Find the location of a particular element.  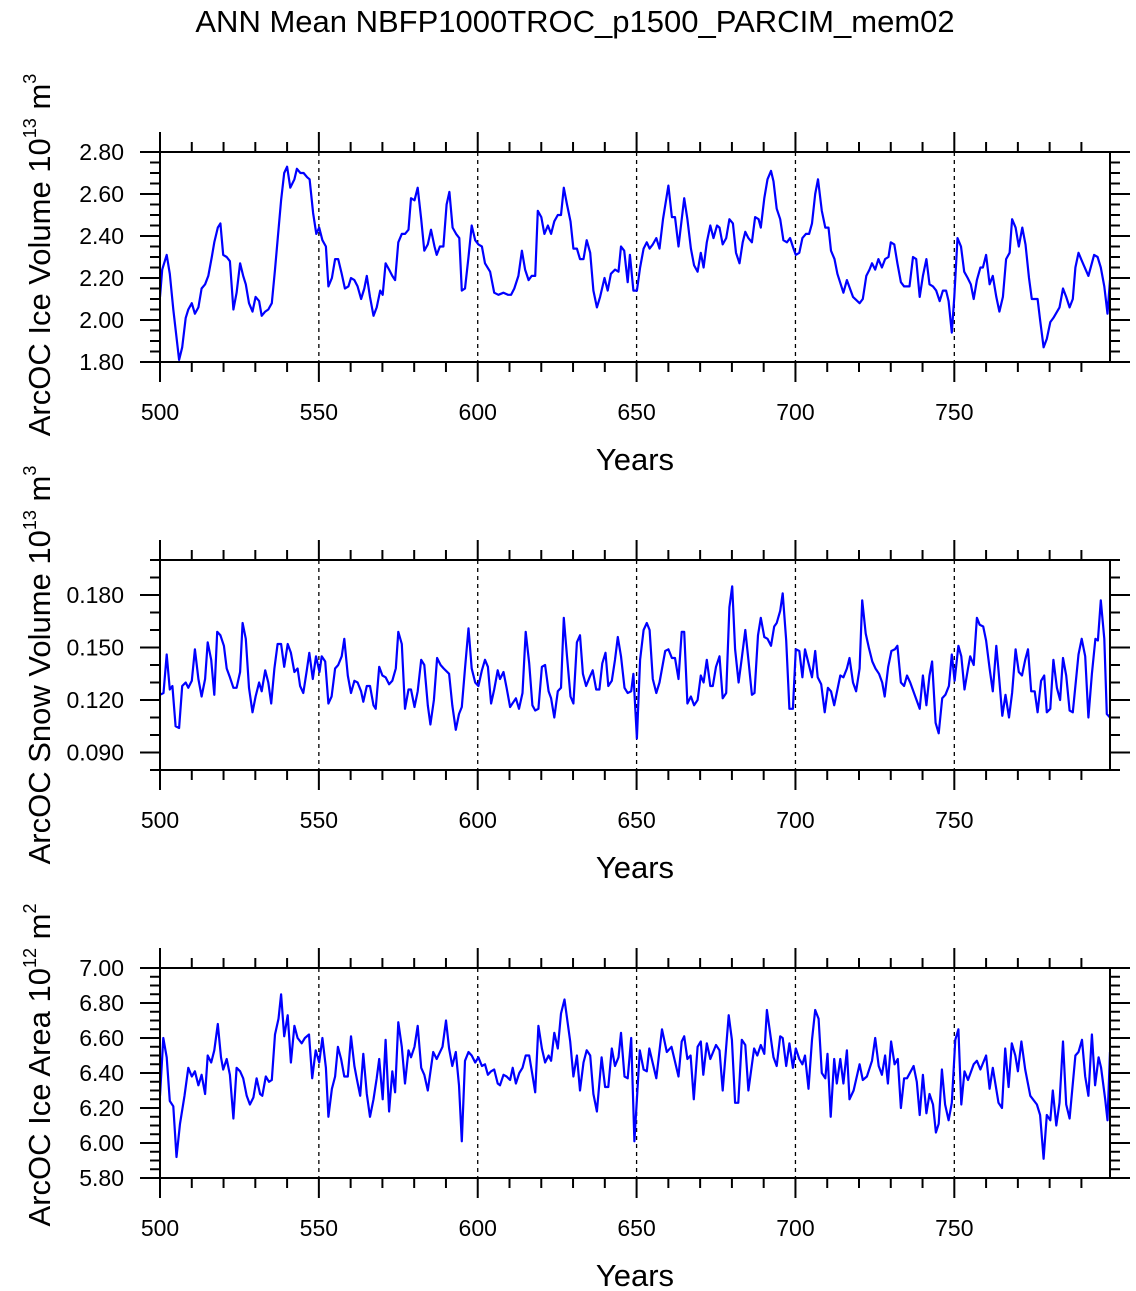

y-axis-title: ArcOC Snow Volume 1013 m3 is located at coordinates (38, 665).